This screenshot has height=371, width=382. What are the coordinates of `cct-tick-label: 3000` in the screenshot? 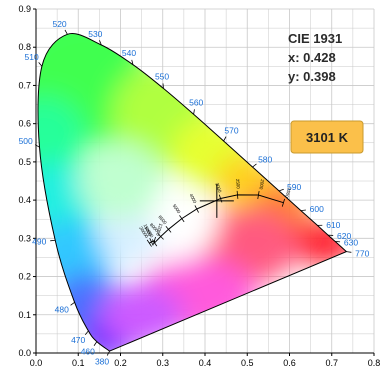 It's located at (218, 188).